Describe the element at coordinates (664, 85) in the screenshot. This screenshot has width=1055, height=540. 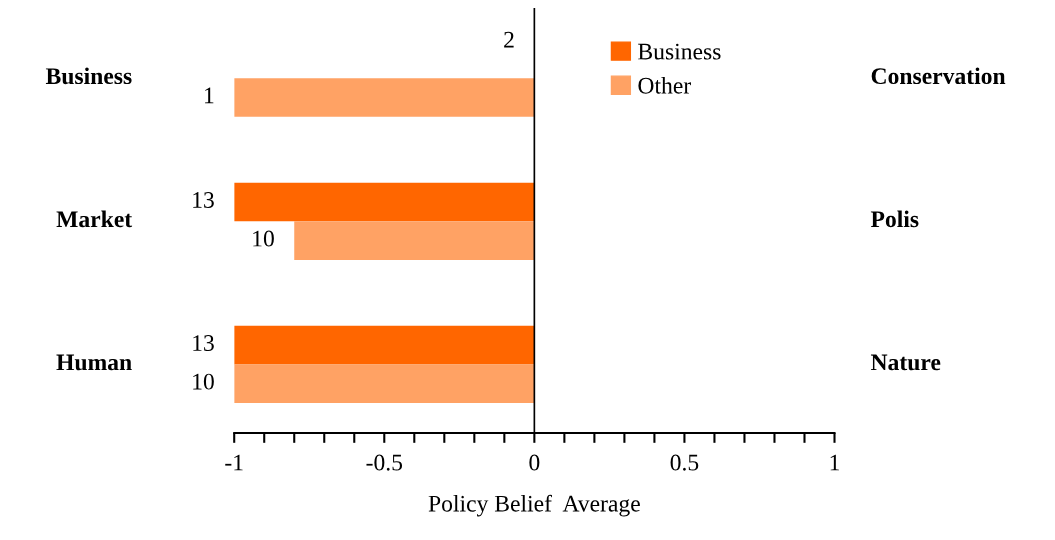
I see `legend-label: Other` at that location.